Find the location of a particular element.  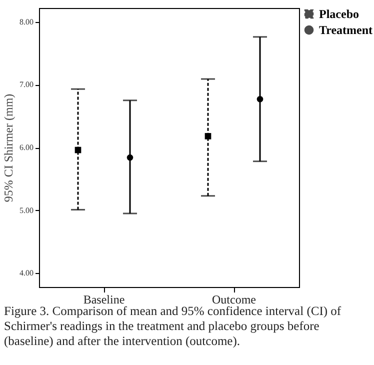

y-tick-label: 7.00 is located at coordinates (27, 85).